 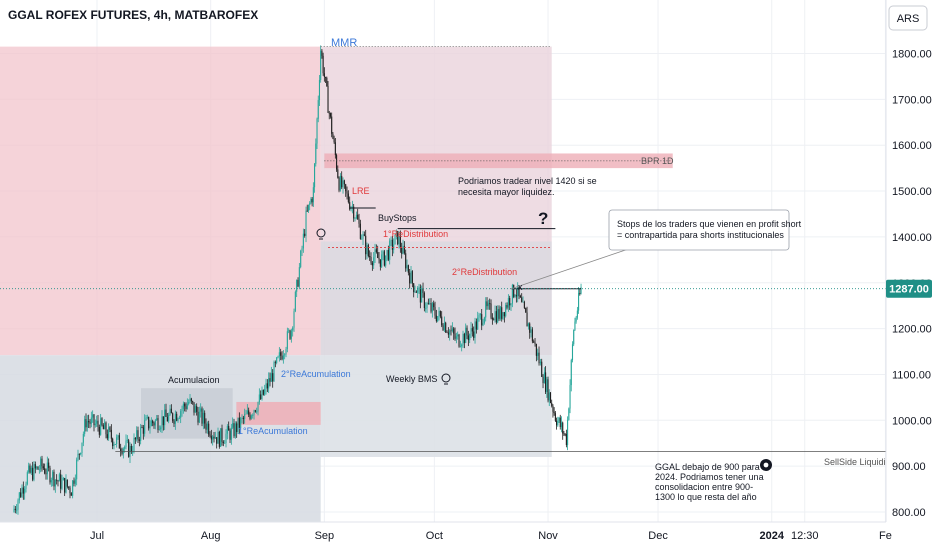 I want to click on currency-button-label: ARS, so click(x=908, y=19).